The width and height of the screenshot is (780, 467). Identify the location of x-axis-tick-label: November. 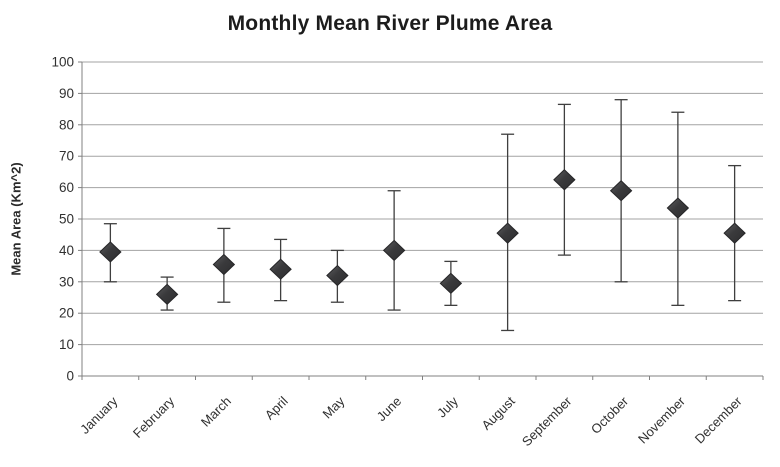
(661, 419).